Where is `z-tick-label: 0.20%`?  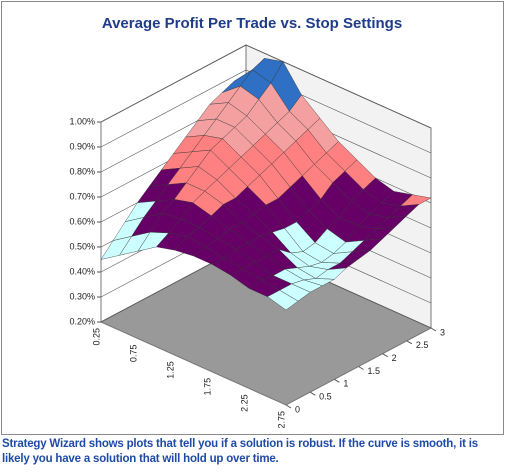
z-tick-label: 0.20% is located at coordinates (82, 321).